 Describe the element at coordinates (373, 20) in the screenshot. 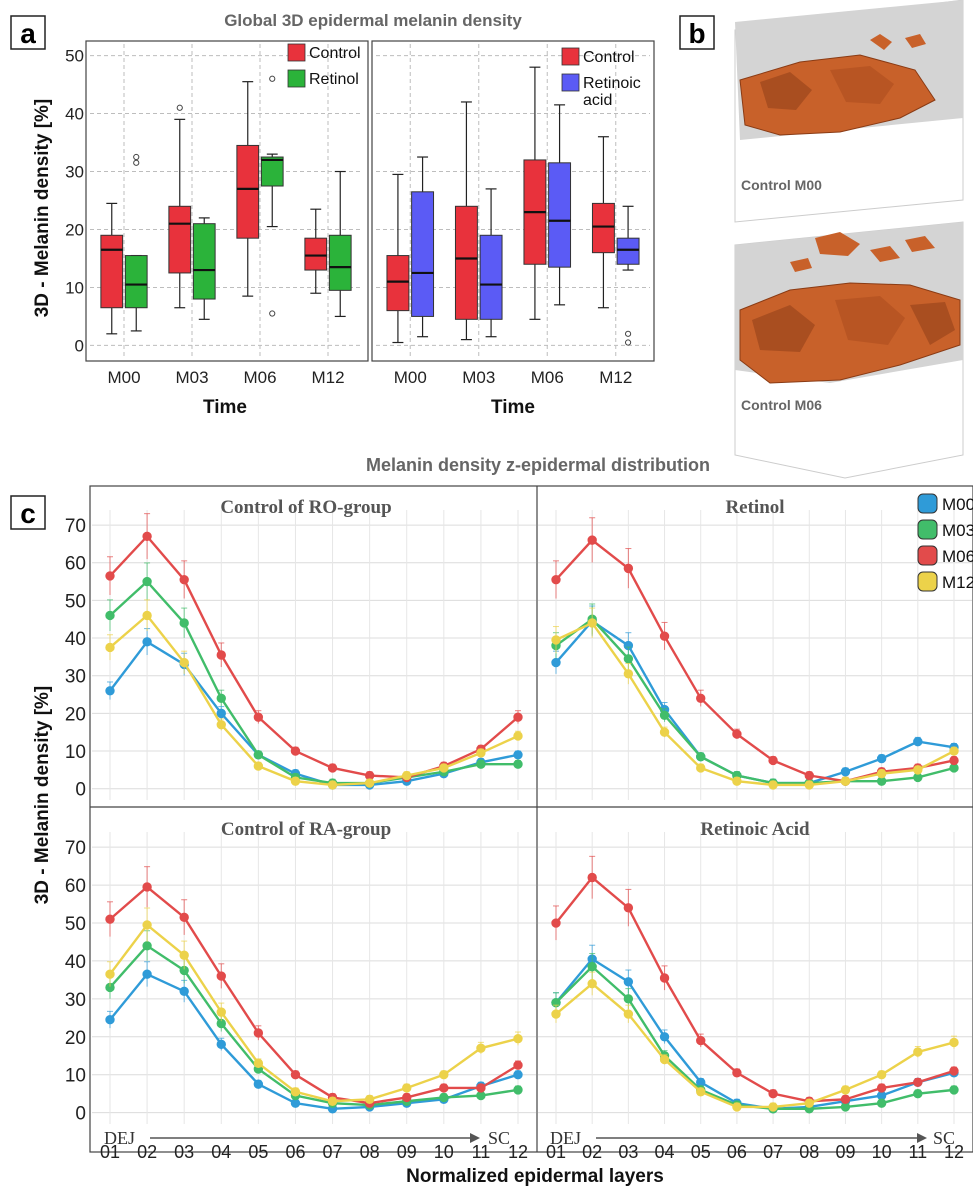

I see `title-a: Global 3D epidermal melanin density` at that location.